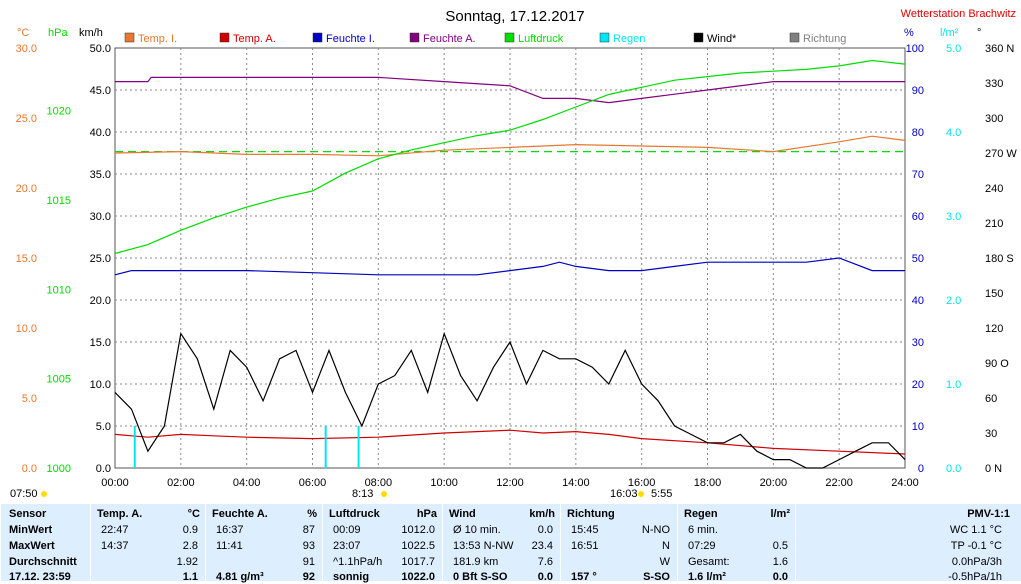  What do you see at coordinates (1001, 154) in the screenshot?
I see `direction-axis-tick: 270 W` at bounding box center [1001, 154].